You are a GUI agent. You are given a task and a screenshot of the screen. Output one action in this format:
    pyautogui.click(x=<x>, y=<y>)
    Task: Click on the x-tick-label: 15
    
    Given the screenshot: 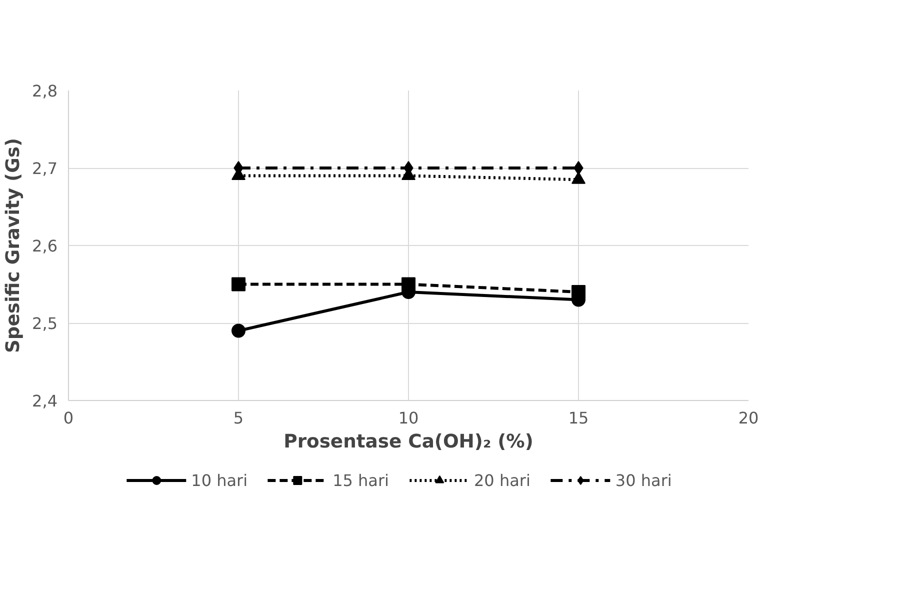 What is the action you would take?
    pyautogui.click(x=578, y=418)
    